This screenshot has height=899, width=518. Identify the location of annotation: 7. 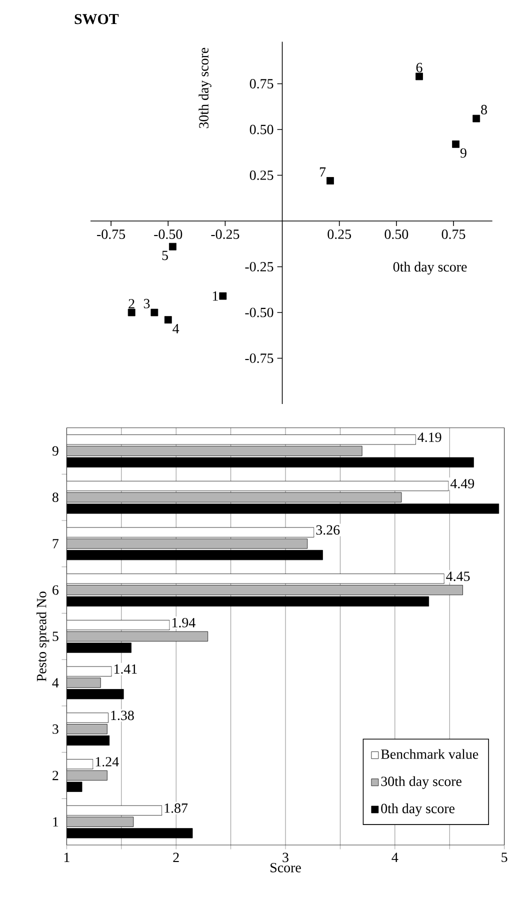
(323, 172).